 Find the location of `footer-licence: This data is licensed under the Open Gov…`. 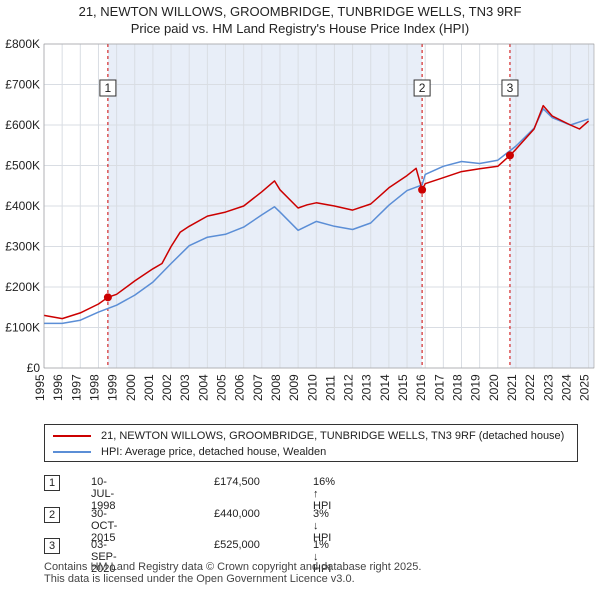

footer-licence: This data is licensed under the Open Gov… is located at coordinates (199, 579).